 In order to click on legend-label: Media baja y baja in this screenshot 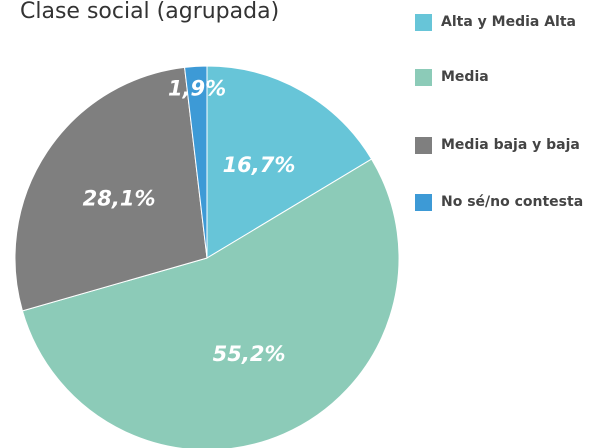, I will do `click(510, 145)`.